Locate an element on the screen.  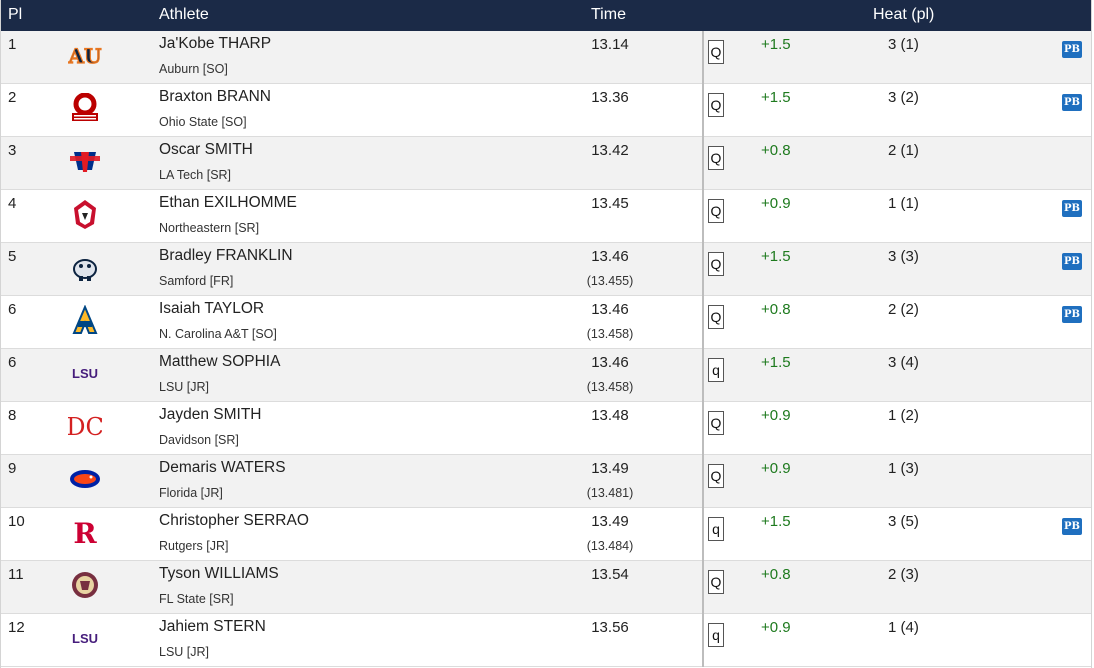
samford-logo is located at coordinates (85, 267).